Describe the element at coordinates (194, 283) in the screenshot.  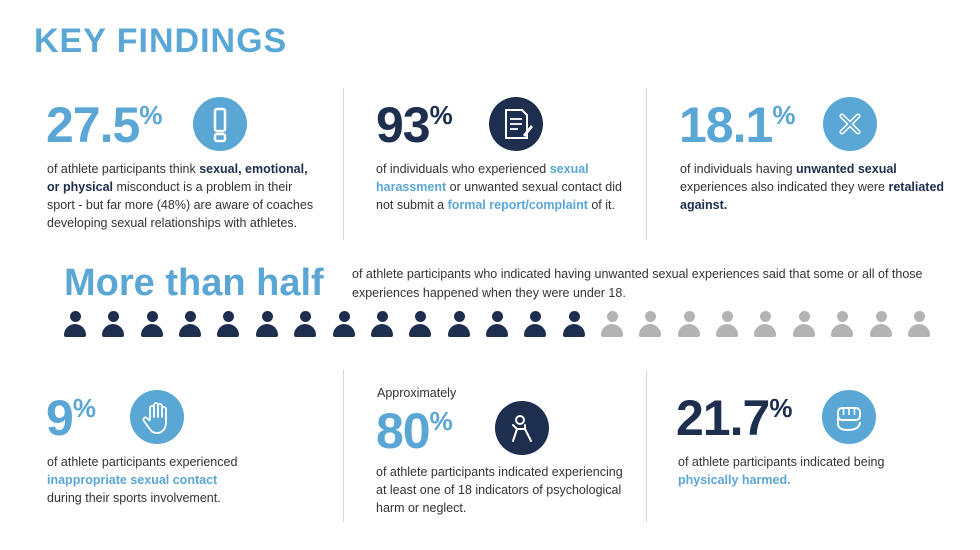
I see `more-than-half-headline: More than half` at that location.